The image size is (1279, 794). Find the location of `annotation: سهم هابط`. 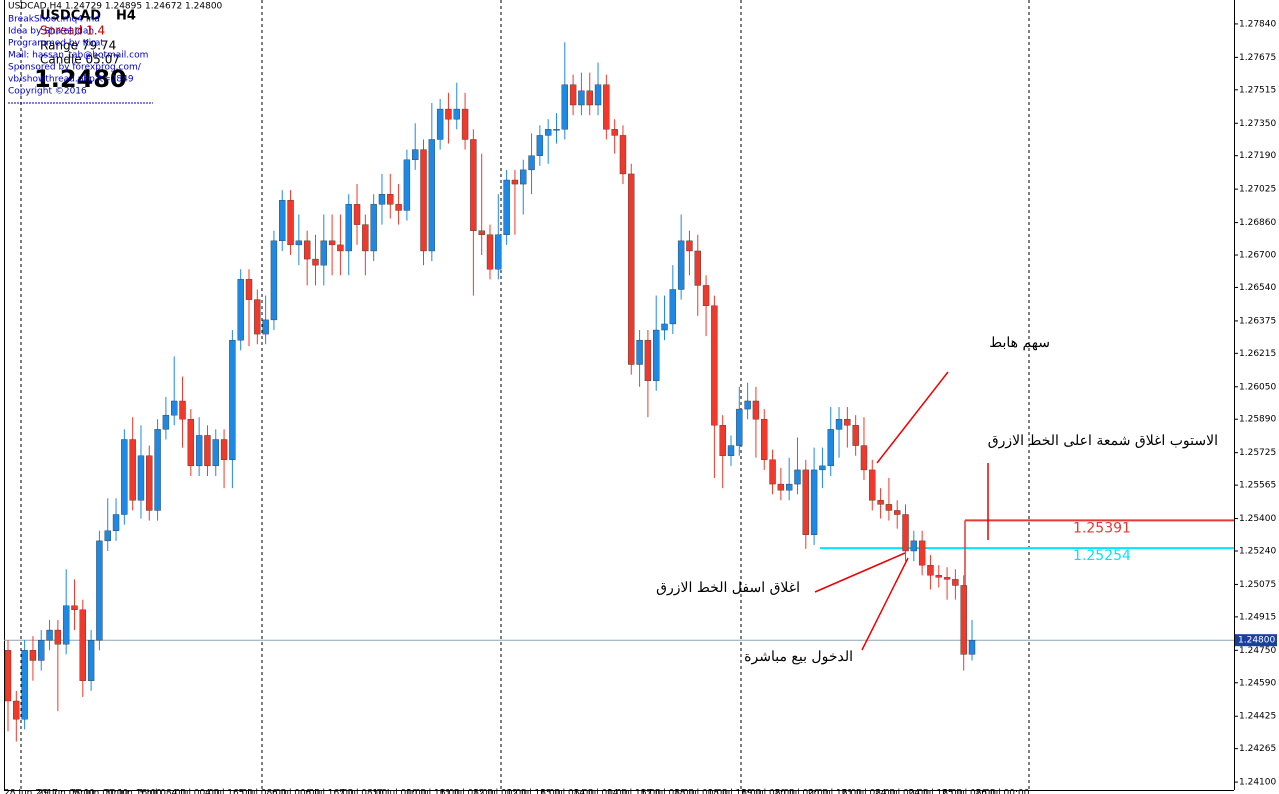

annotation: سهم هابط is located at coordinates (1019, 343).